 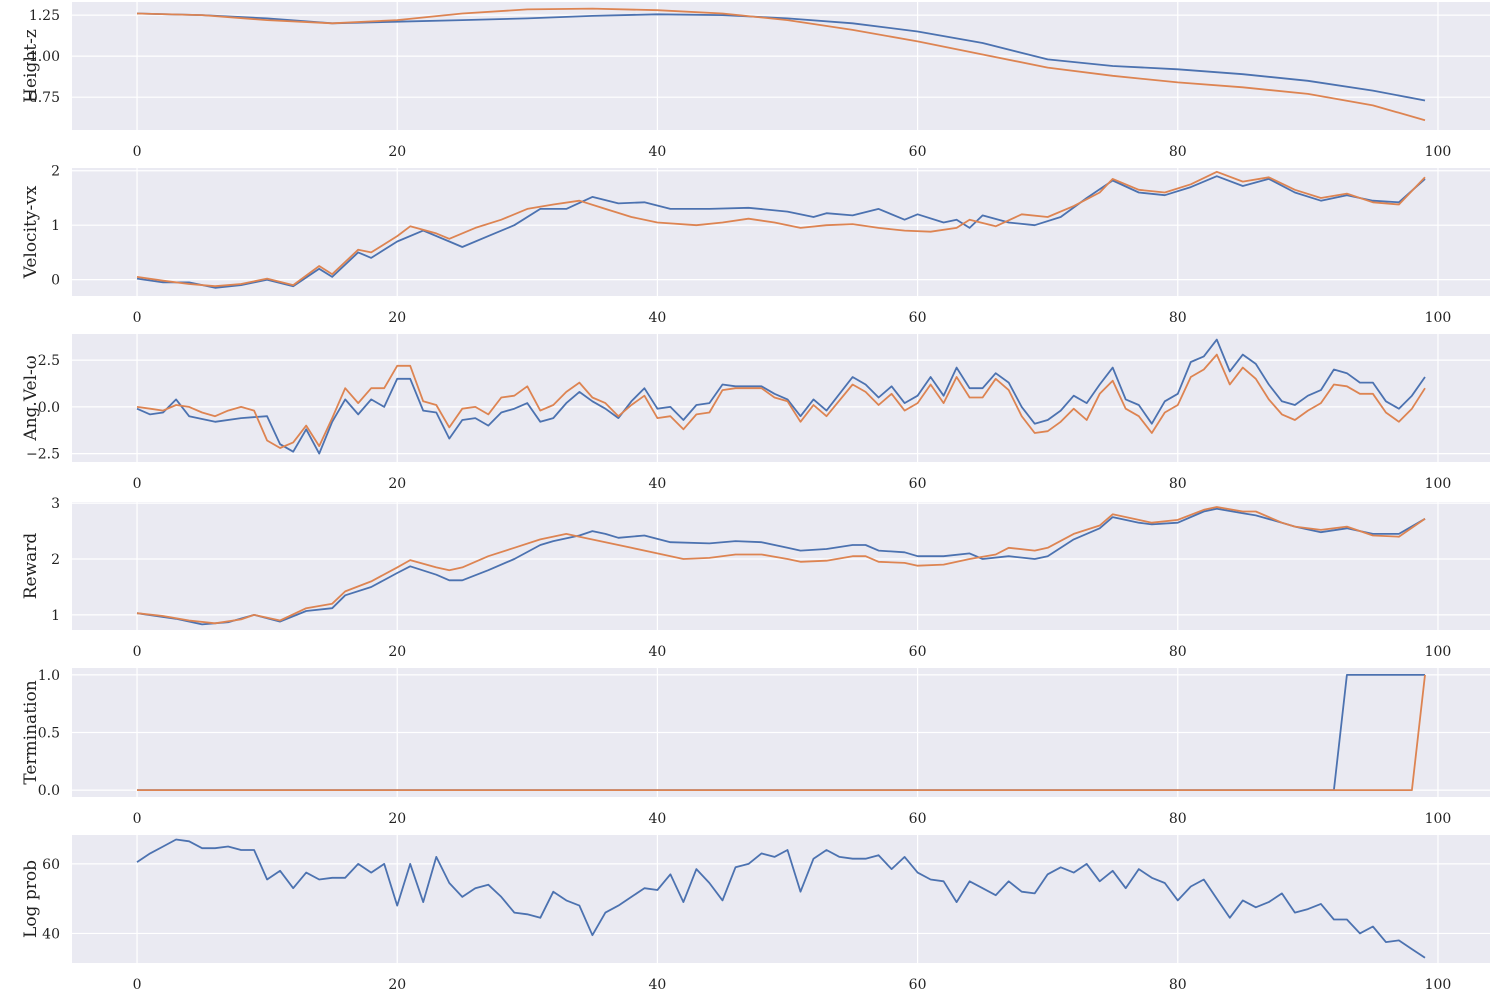 What do you see at coordinates (44, 16) in the screenshot?
I see `y-tick-label: 1.25` at bounding box center [44, 16].